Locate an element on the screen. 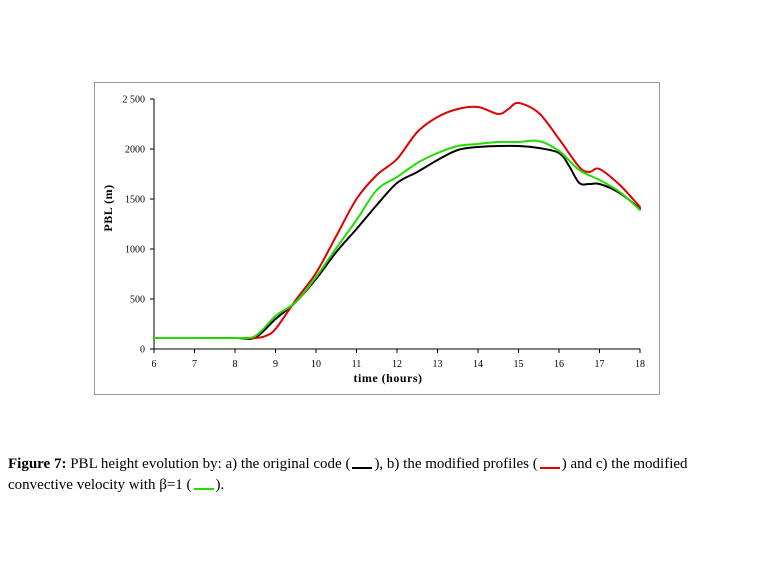  caption-label: Figure 7: is located at coordinates (37, 464).